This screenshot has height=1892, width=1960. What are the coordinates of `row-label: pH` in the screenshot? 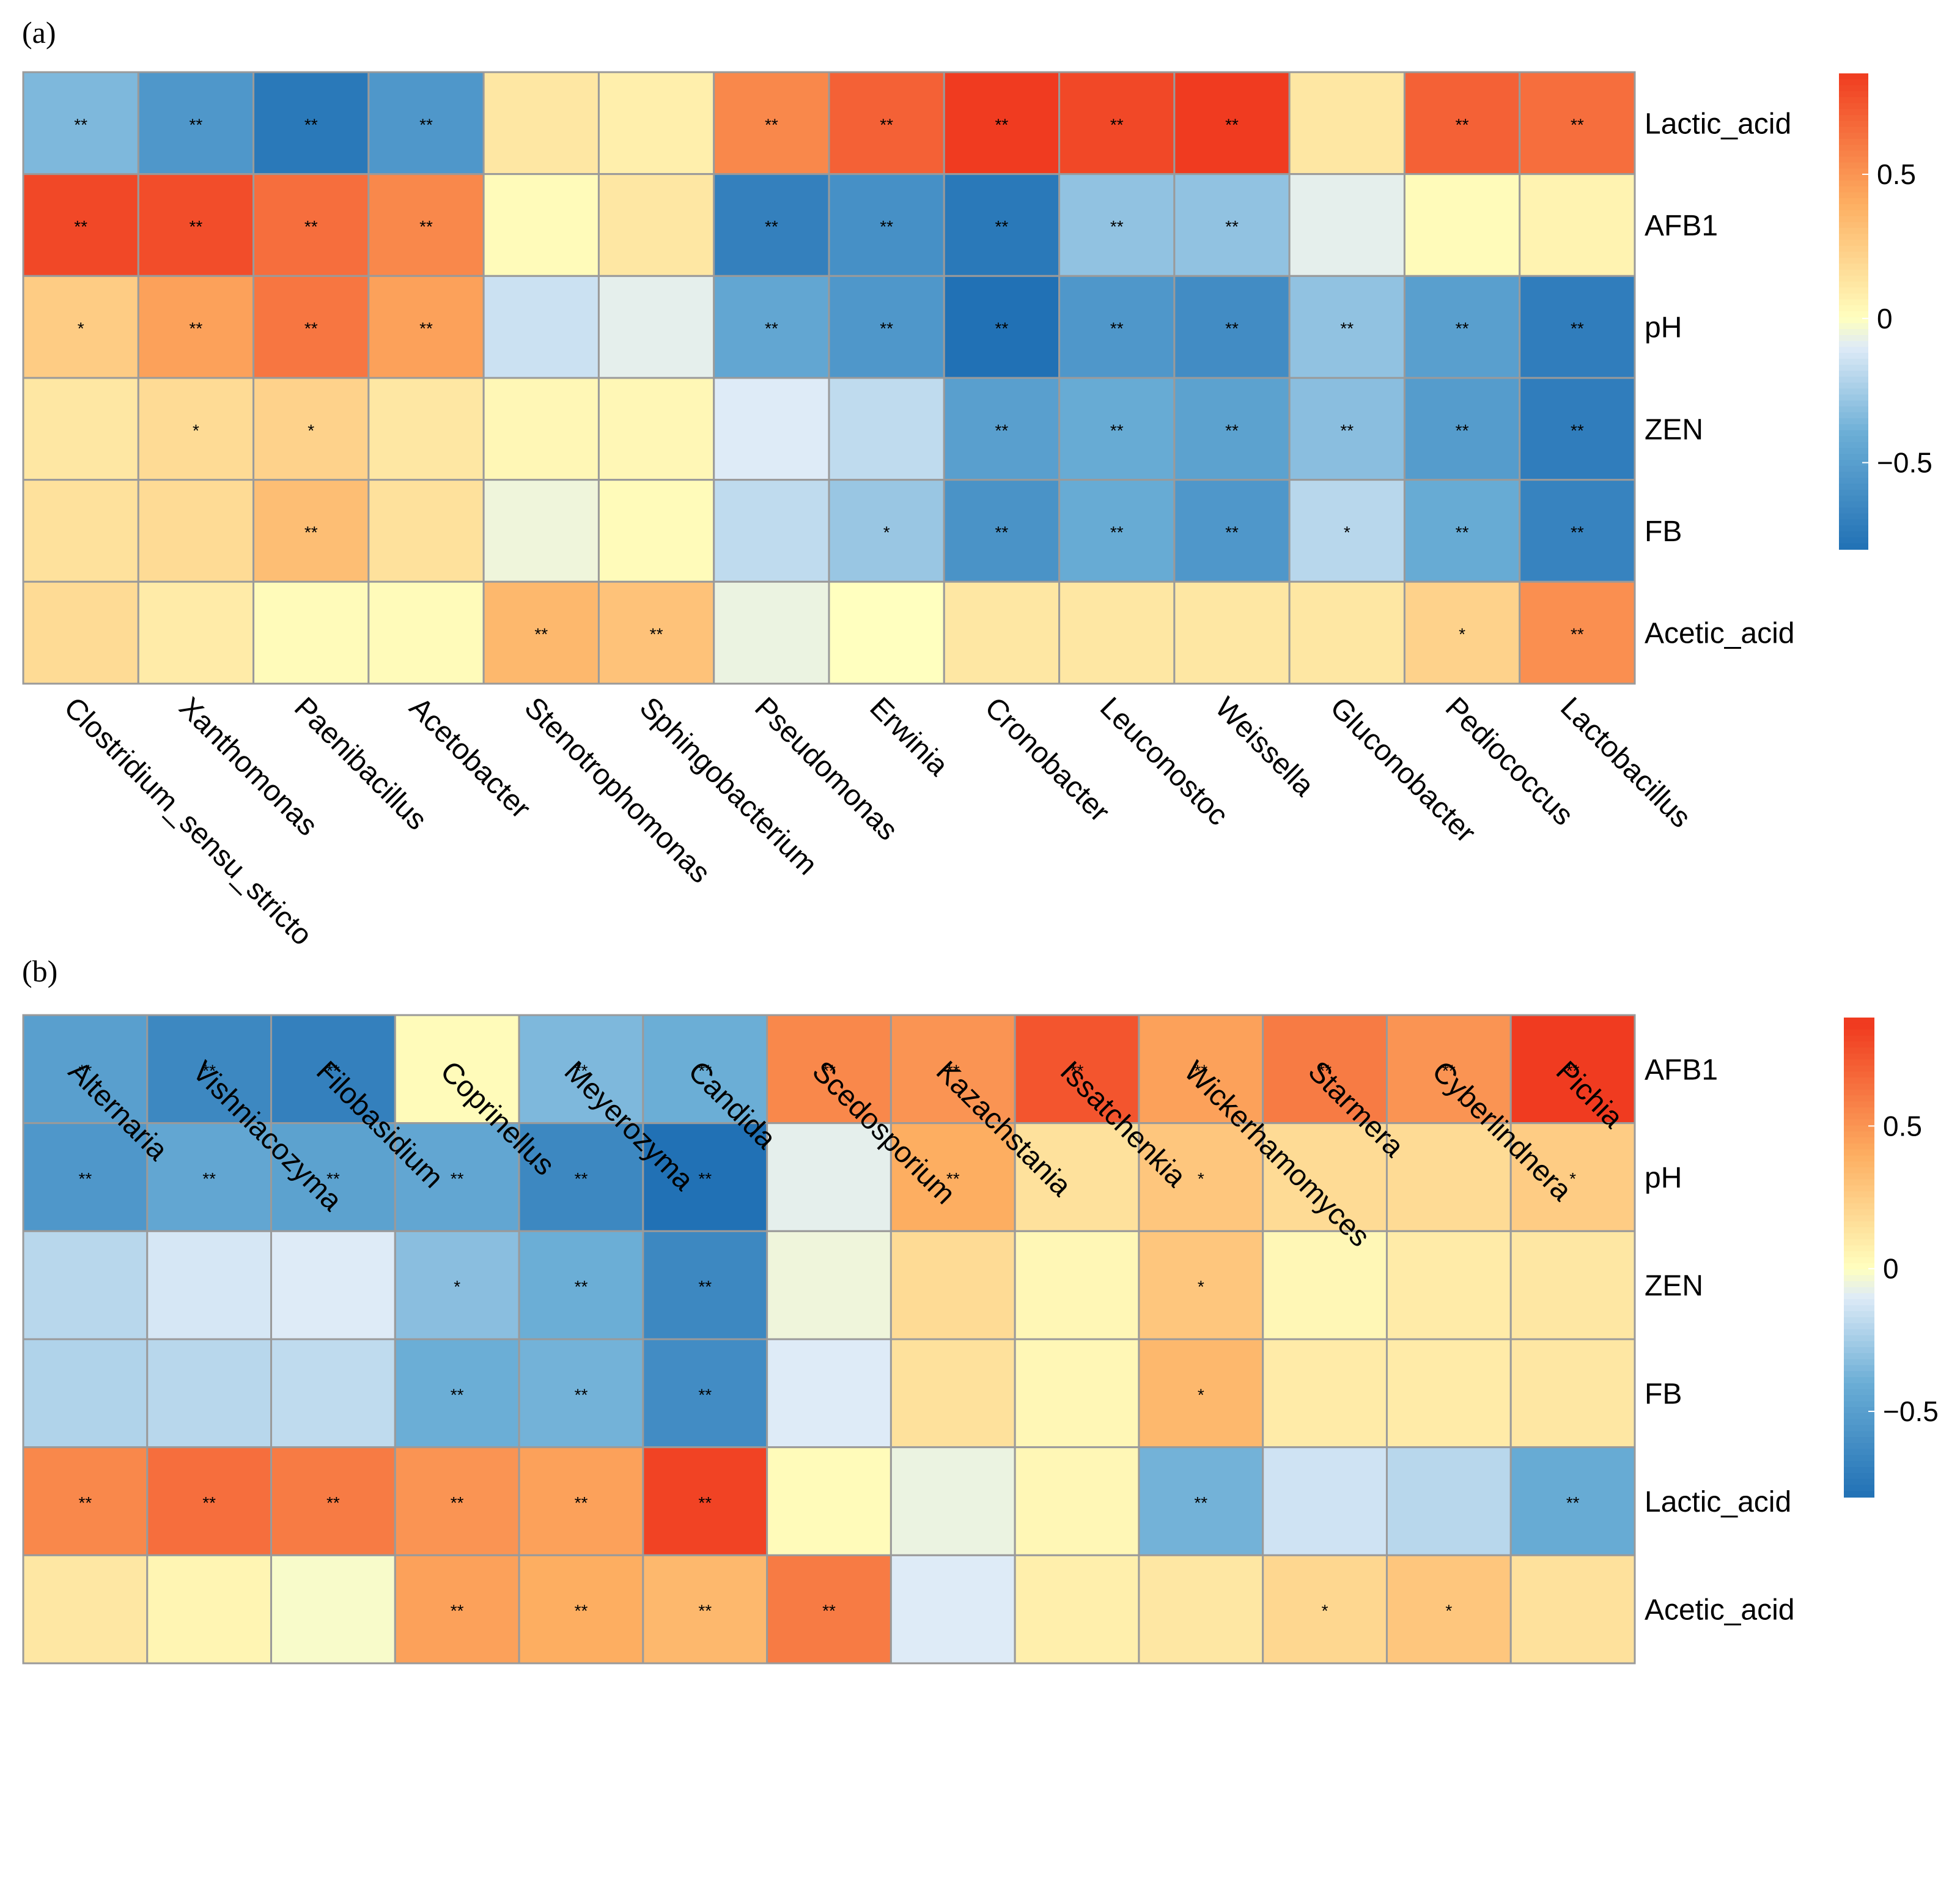 It's located at (1663, 1178).